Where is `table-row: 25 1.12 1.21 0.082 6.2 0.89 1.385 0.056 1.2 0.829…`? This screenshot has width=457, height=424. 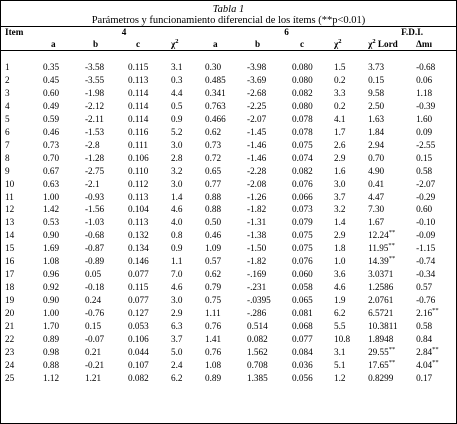 table-row: 25 1.12 1.21 0.082 6.2 0.89 1.385 0.056 1.2 0.829… is located at coordinates (228, 378).